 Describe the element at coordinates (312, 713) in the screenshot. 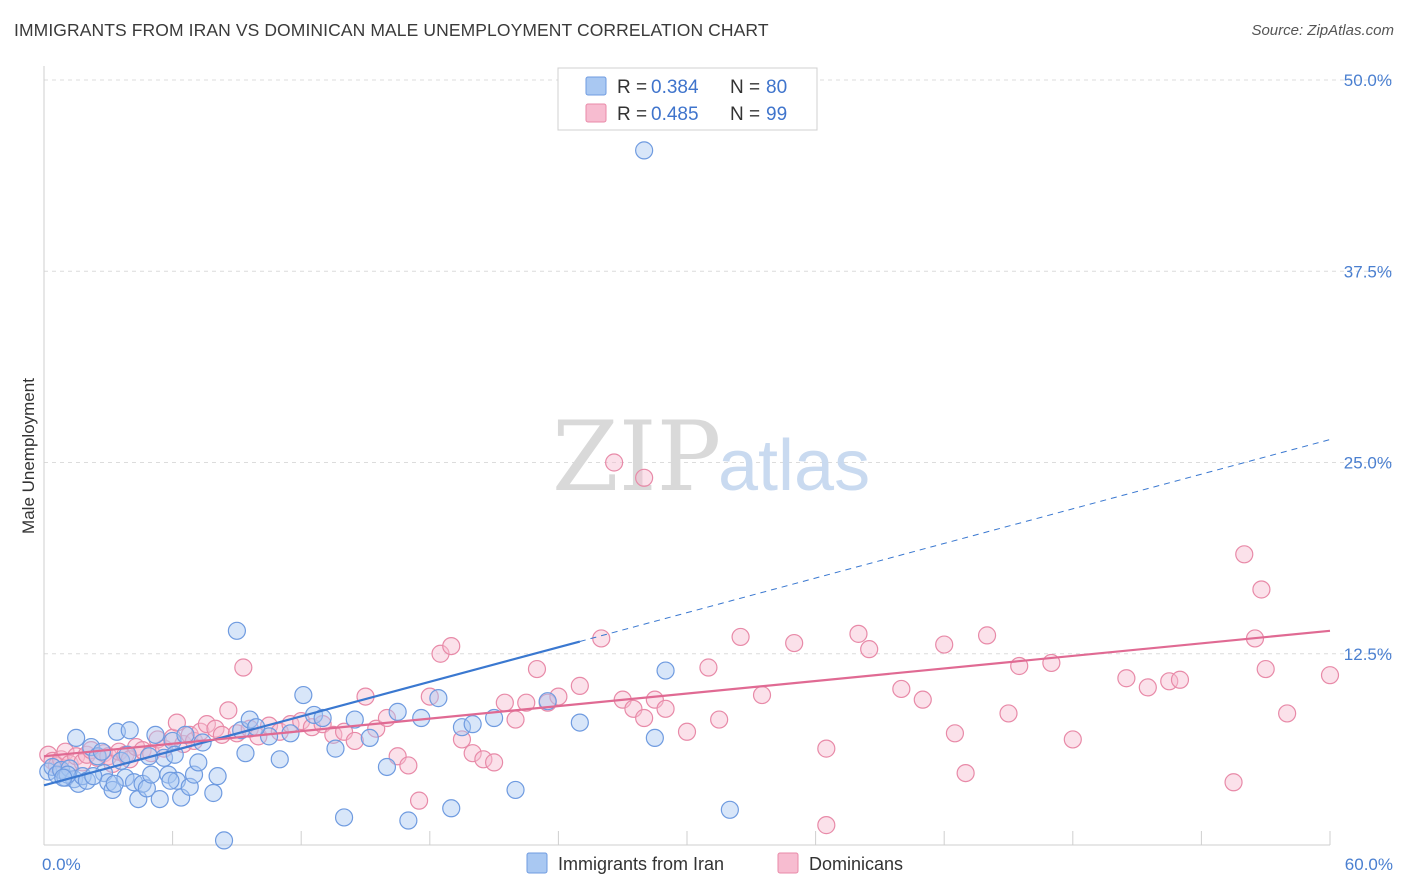

I see `trendline-iran` at that location.